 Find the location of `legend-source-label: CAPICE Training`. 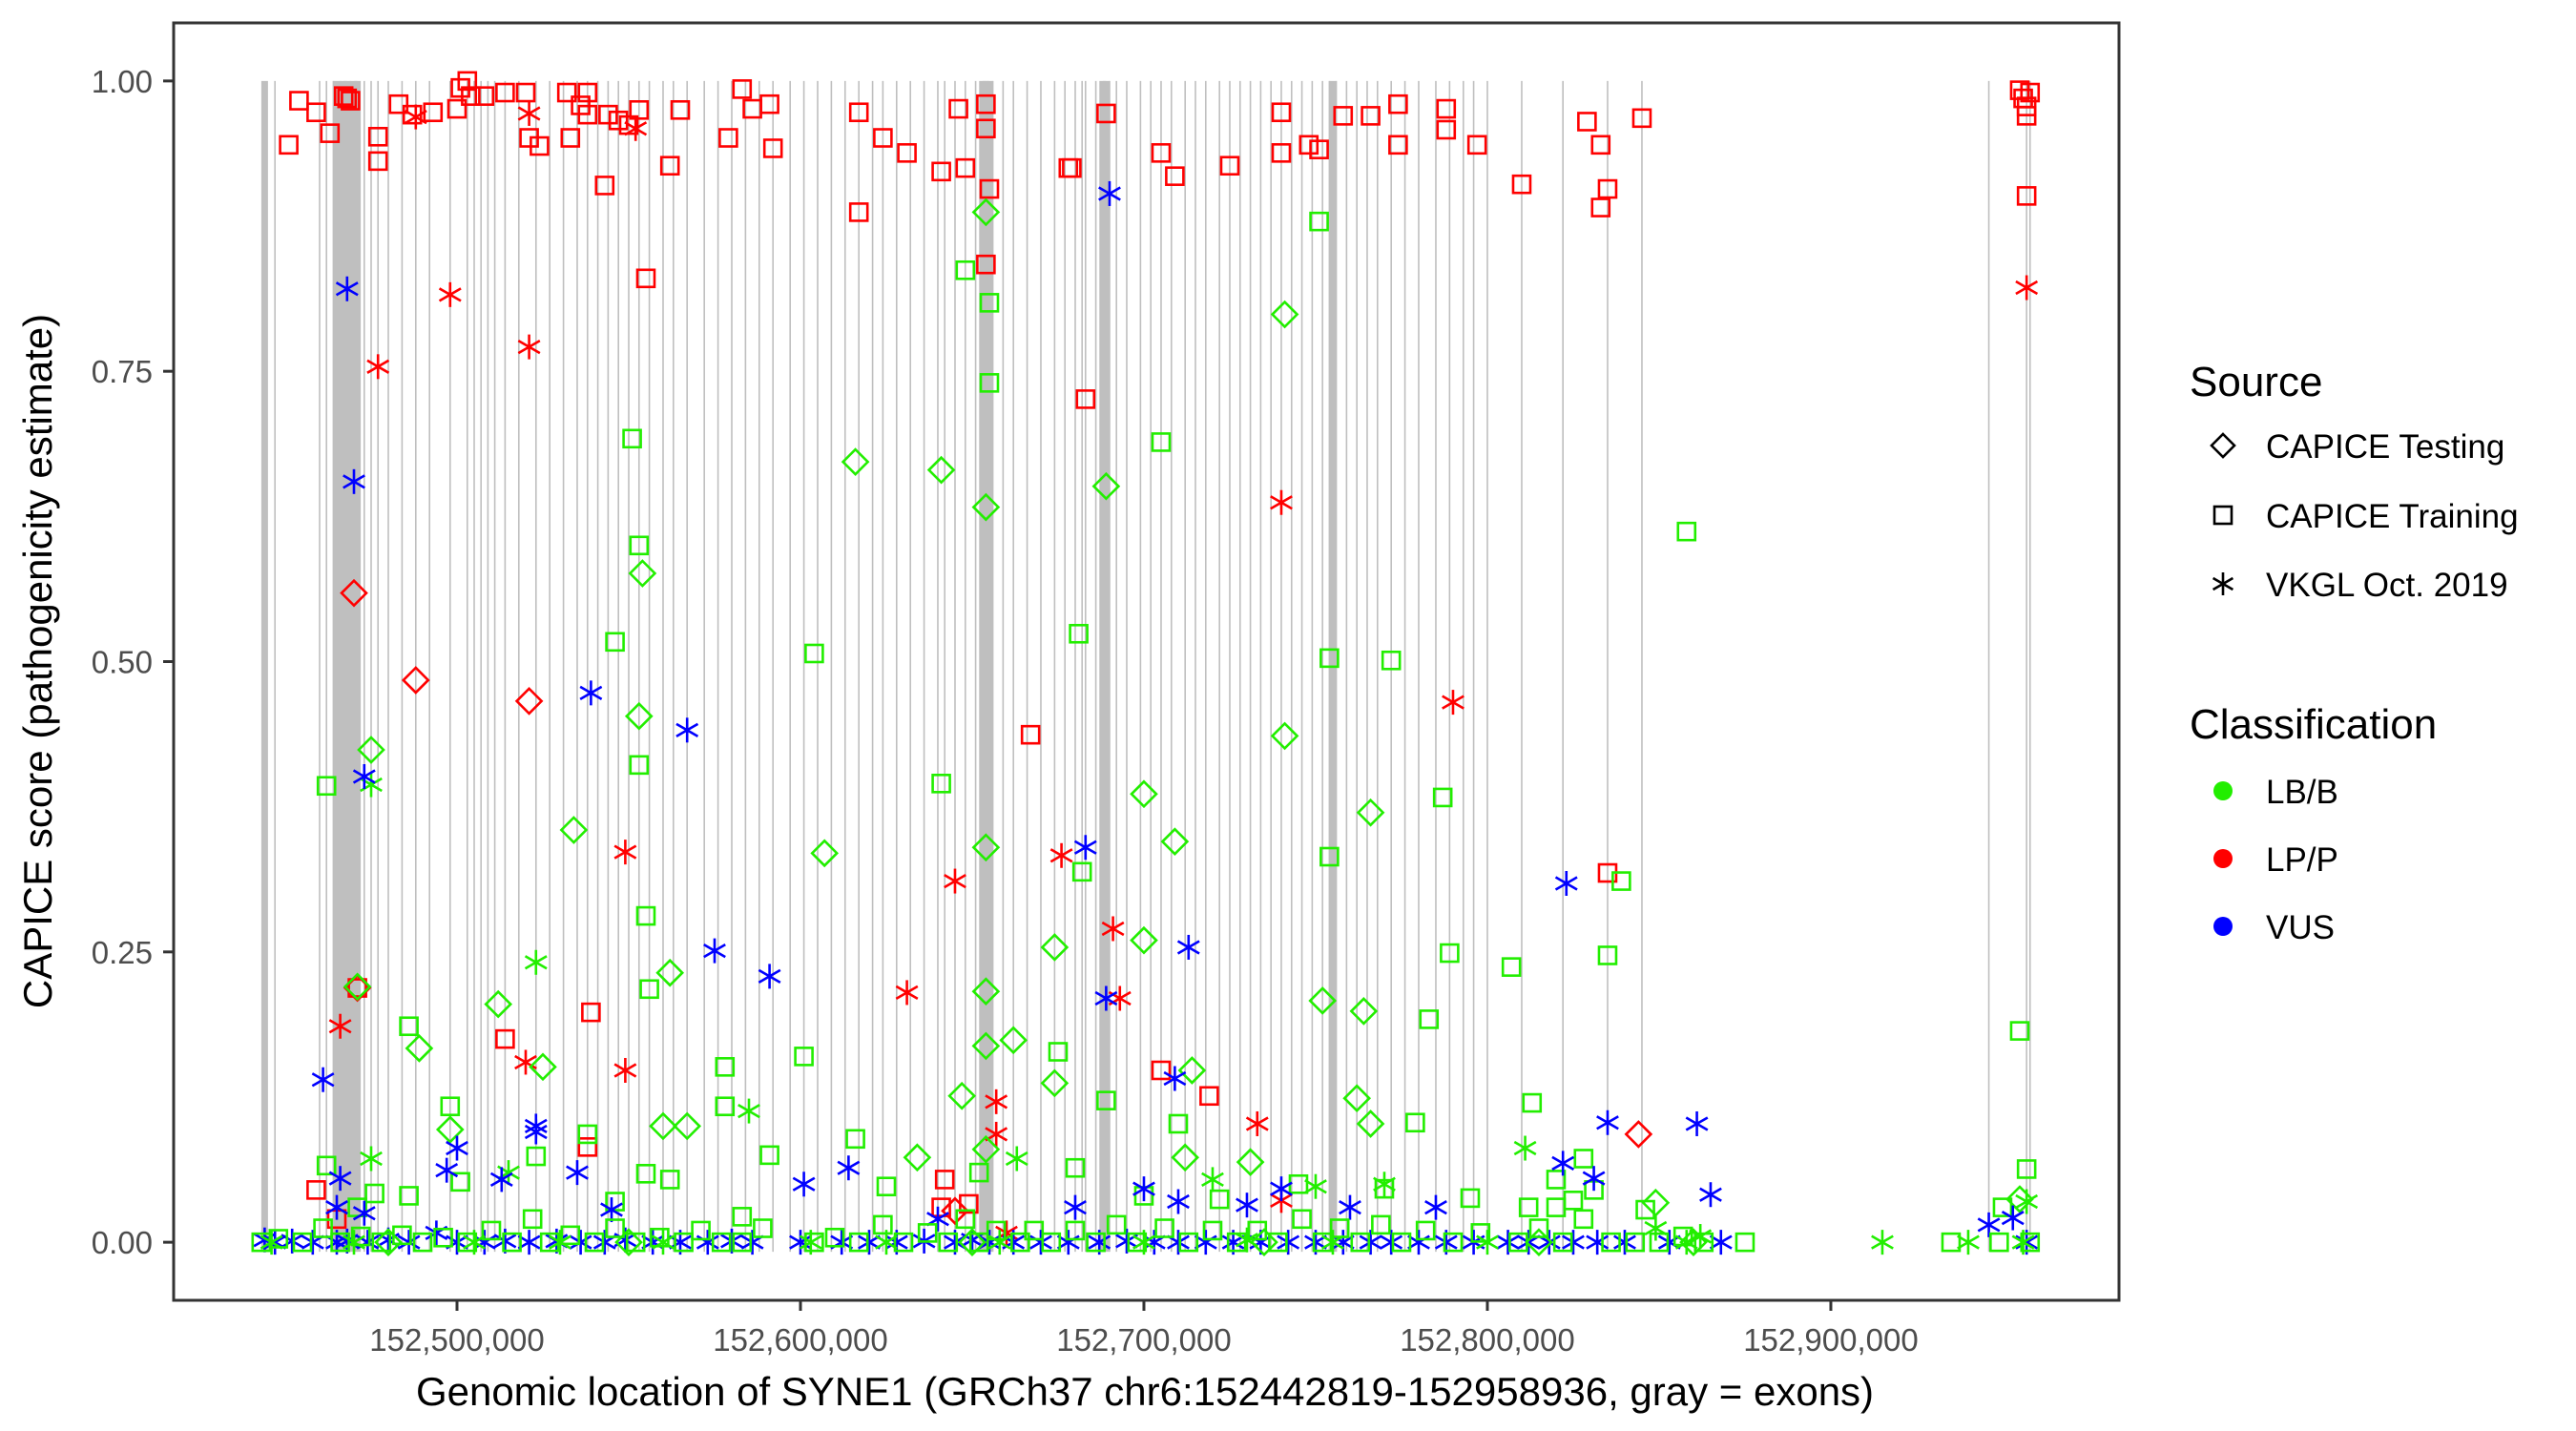

legend-source-label: CAPICE Training is located at coordinates (2392, 516).